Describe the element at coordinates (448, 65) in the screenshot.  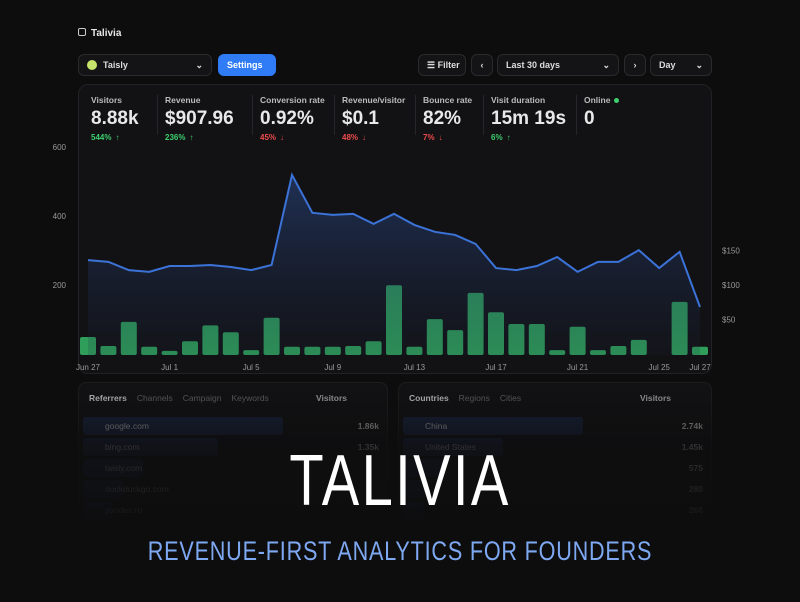
I see `filter: Filter` at that location.